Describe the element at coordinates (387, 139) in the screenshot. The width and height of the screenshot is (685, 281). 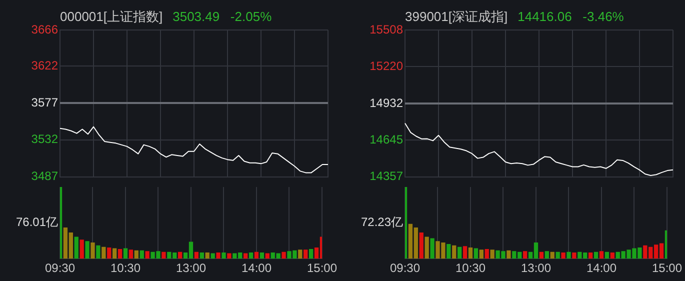
I see `y-tick-label: 14645` at that location.